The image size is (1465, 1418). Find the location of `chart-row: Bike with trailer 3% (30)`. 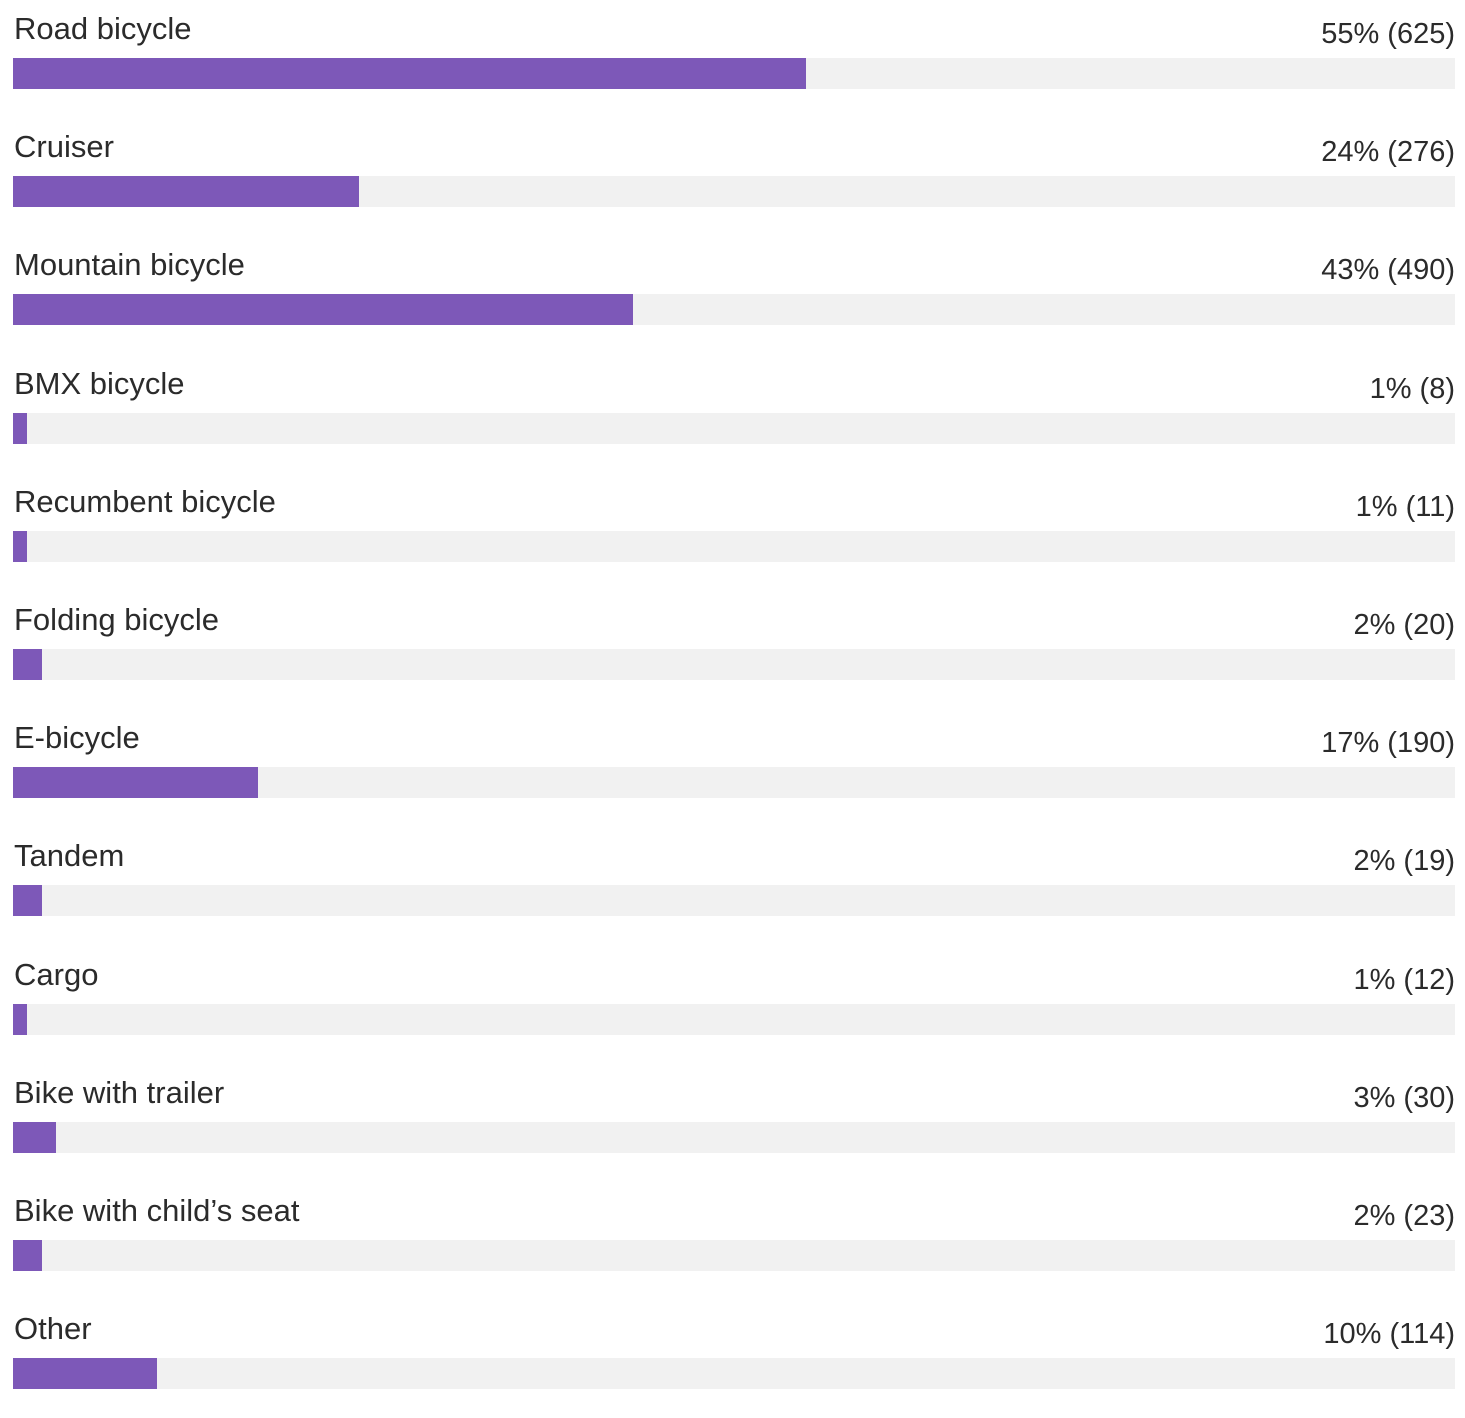

chart-row: Bike with trailer 3% (30) is located at coordinates (734, 1123).